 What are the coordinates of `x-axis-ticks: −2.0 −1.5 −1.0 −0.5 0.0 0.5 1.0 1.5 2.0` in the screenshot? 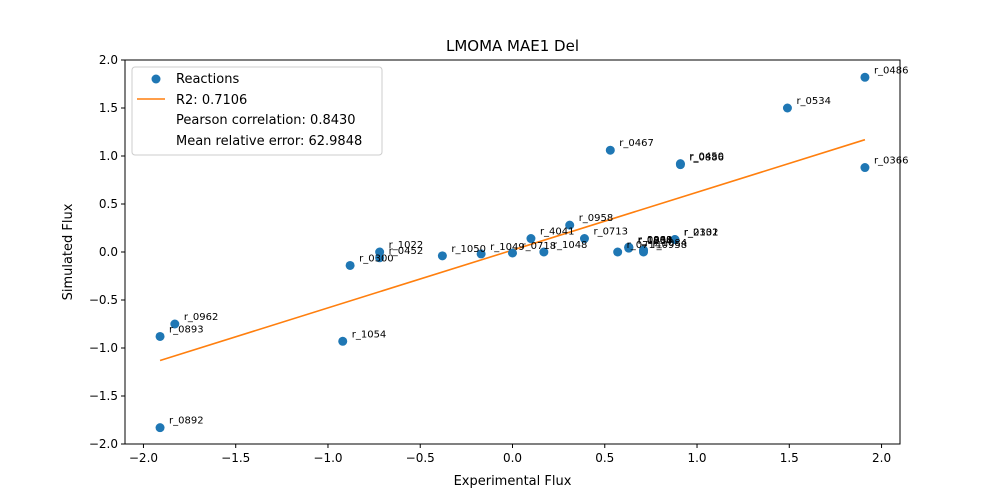 It's located at (510, 454).